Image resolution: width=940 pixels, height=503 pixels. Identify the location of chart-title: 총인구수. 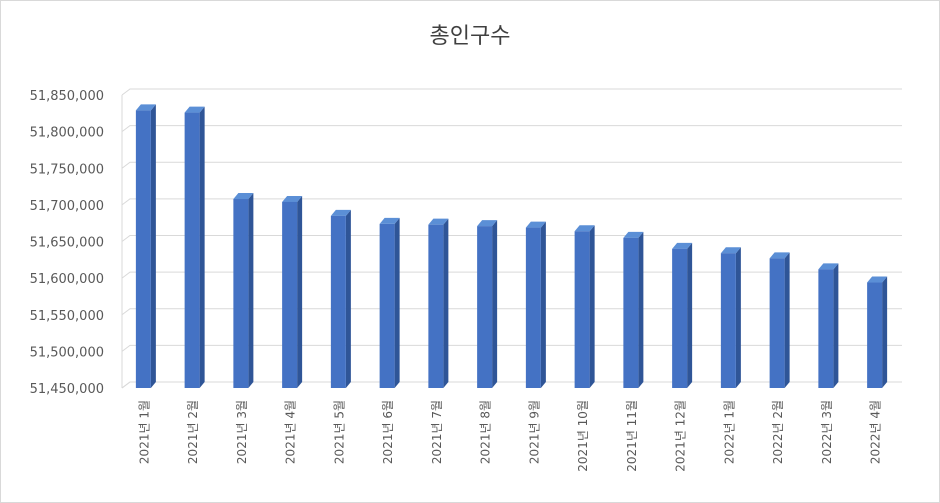
(470, 36).